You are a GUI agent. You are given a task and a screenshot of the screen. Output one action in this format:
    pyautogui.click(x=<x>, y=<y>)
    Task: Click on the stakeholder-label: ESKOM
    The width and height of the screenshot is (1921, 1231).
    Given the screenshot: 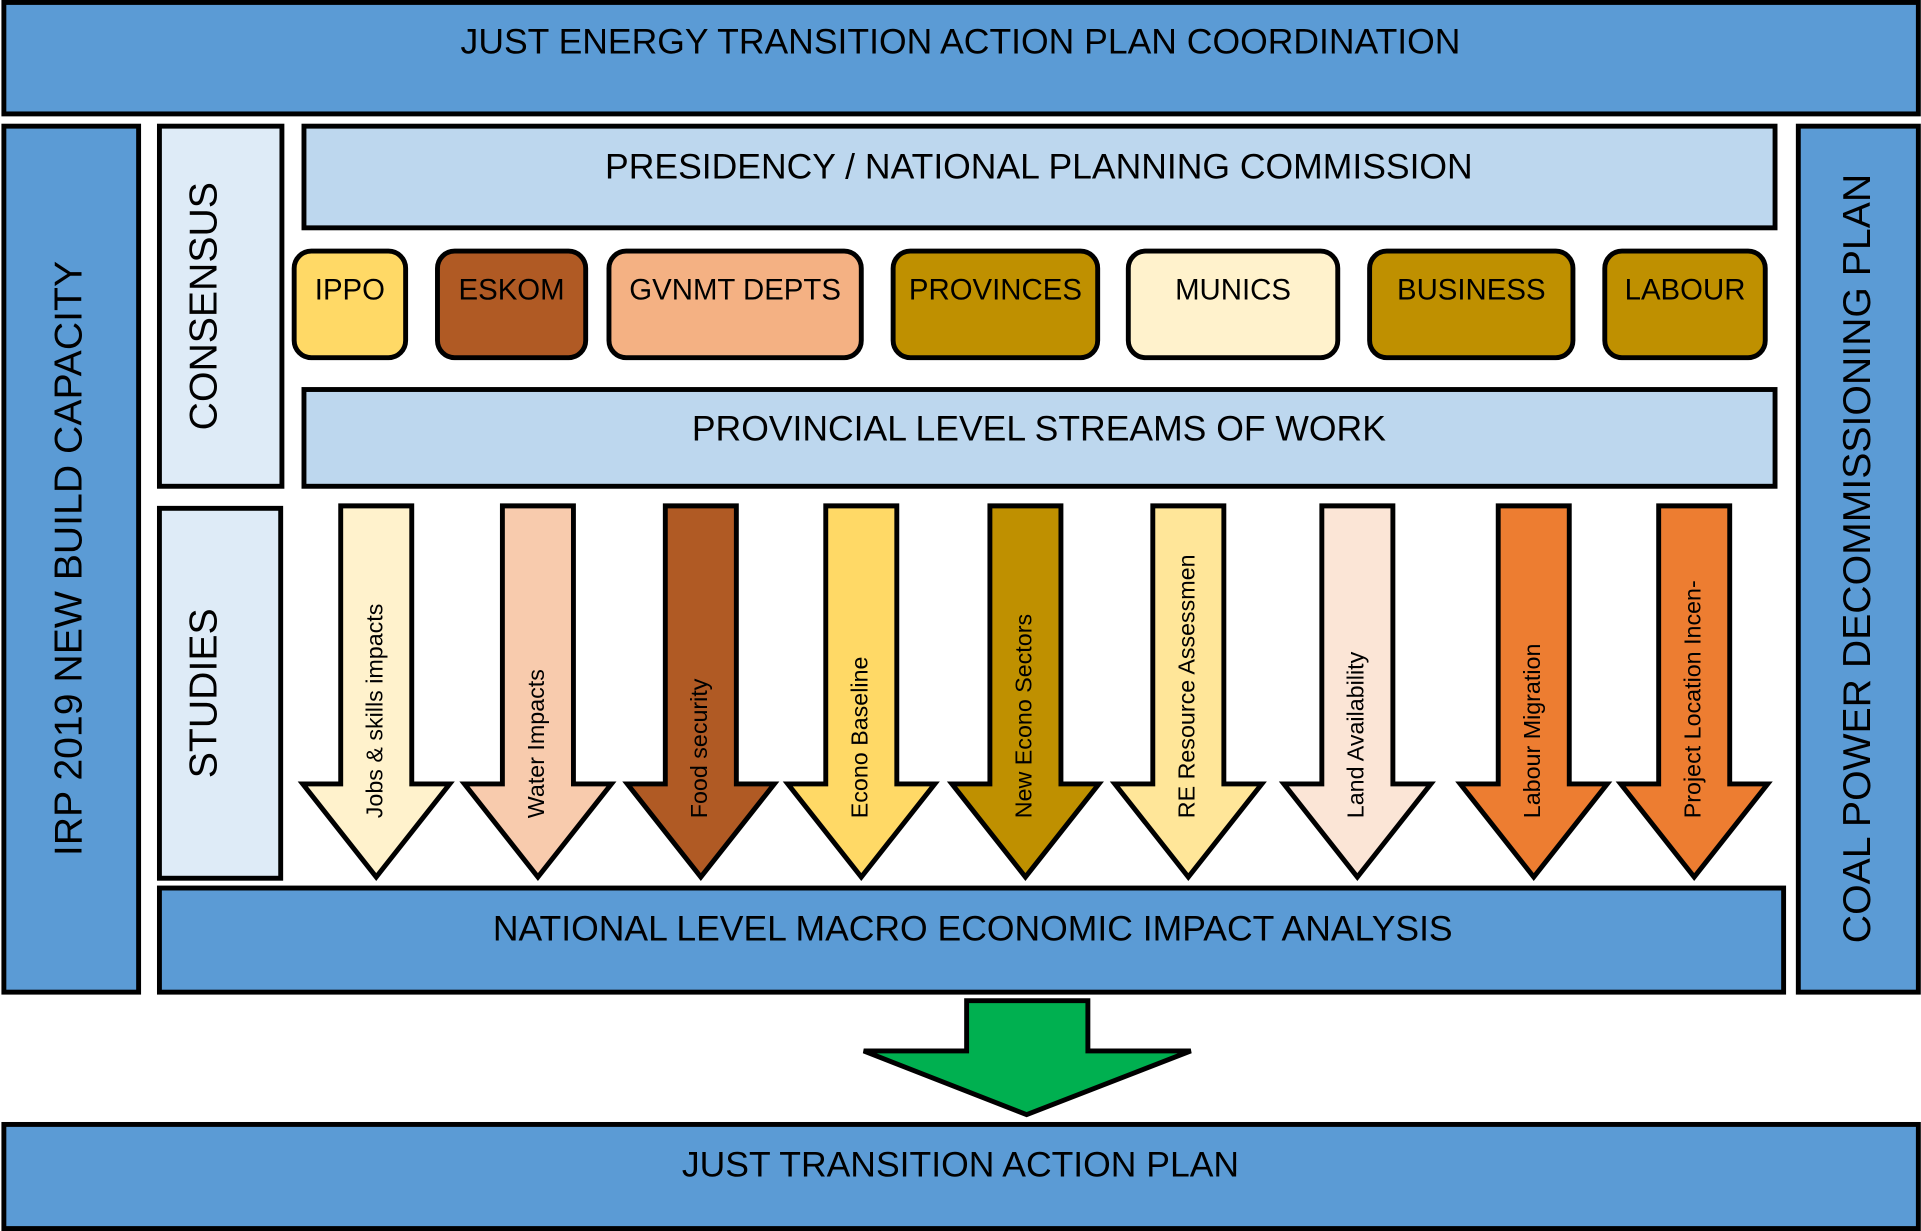 What is the action you would take?
    pyautogui.click(x=512, y=289)
    